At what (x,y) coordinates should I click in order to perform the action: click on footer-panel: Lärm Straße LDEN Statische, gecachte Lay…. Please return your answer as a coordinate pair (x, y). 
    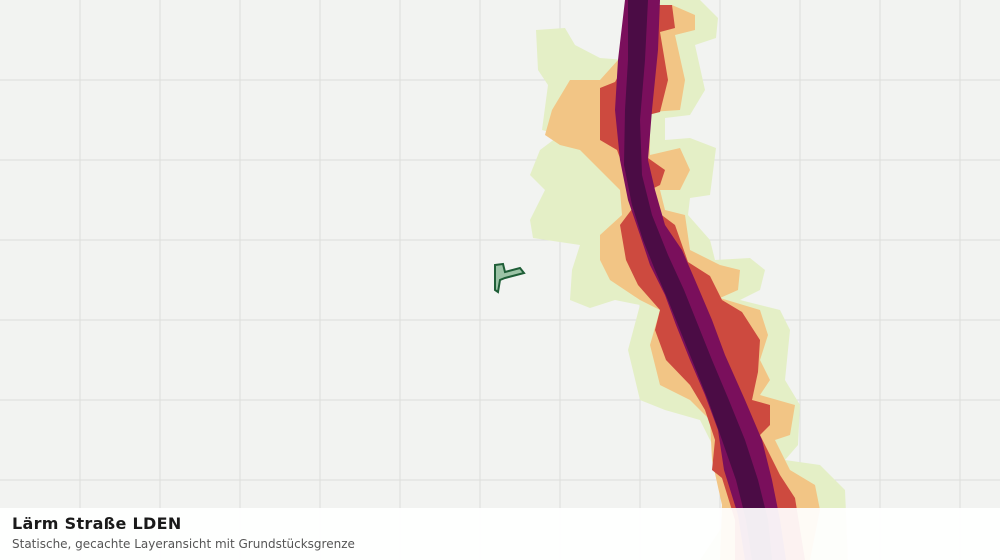
    Looking at the image, I should click on (500, 534).